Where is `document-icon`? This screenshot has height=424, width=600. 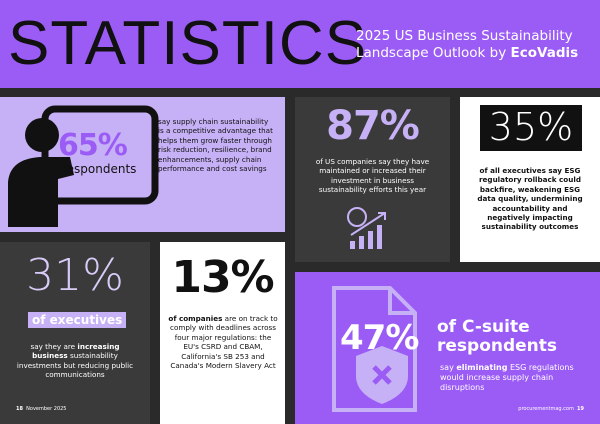 document-icon is located at coordinates (374, 349).